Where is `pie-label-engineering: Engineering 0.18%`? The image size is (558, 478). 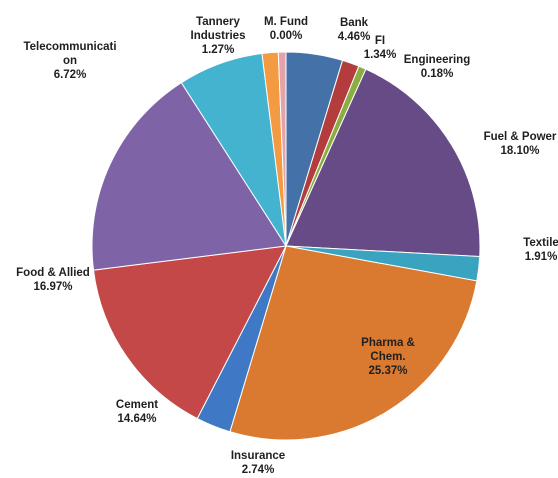 pie-label-engineering: Engineering 0.18% is located at coordinates (437, 67).